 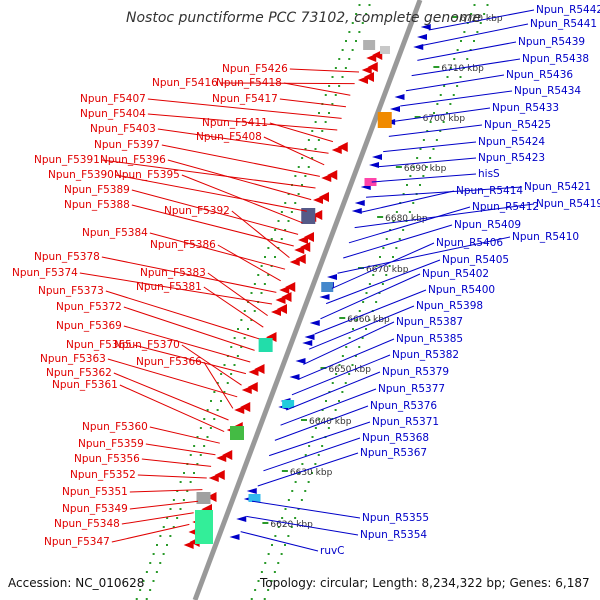 I want to click on left-gene-label: Npun_F5426, so click(x=255, y=69).